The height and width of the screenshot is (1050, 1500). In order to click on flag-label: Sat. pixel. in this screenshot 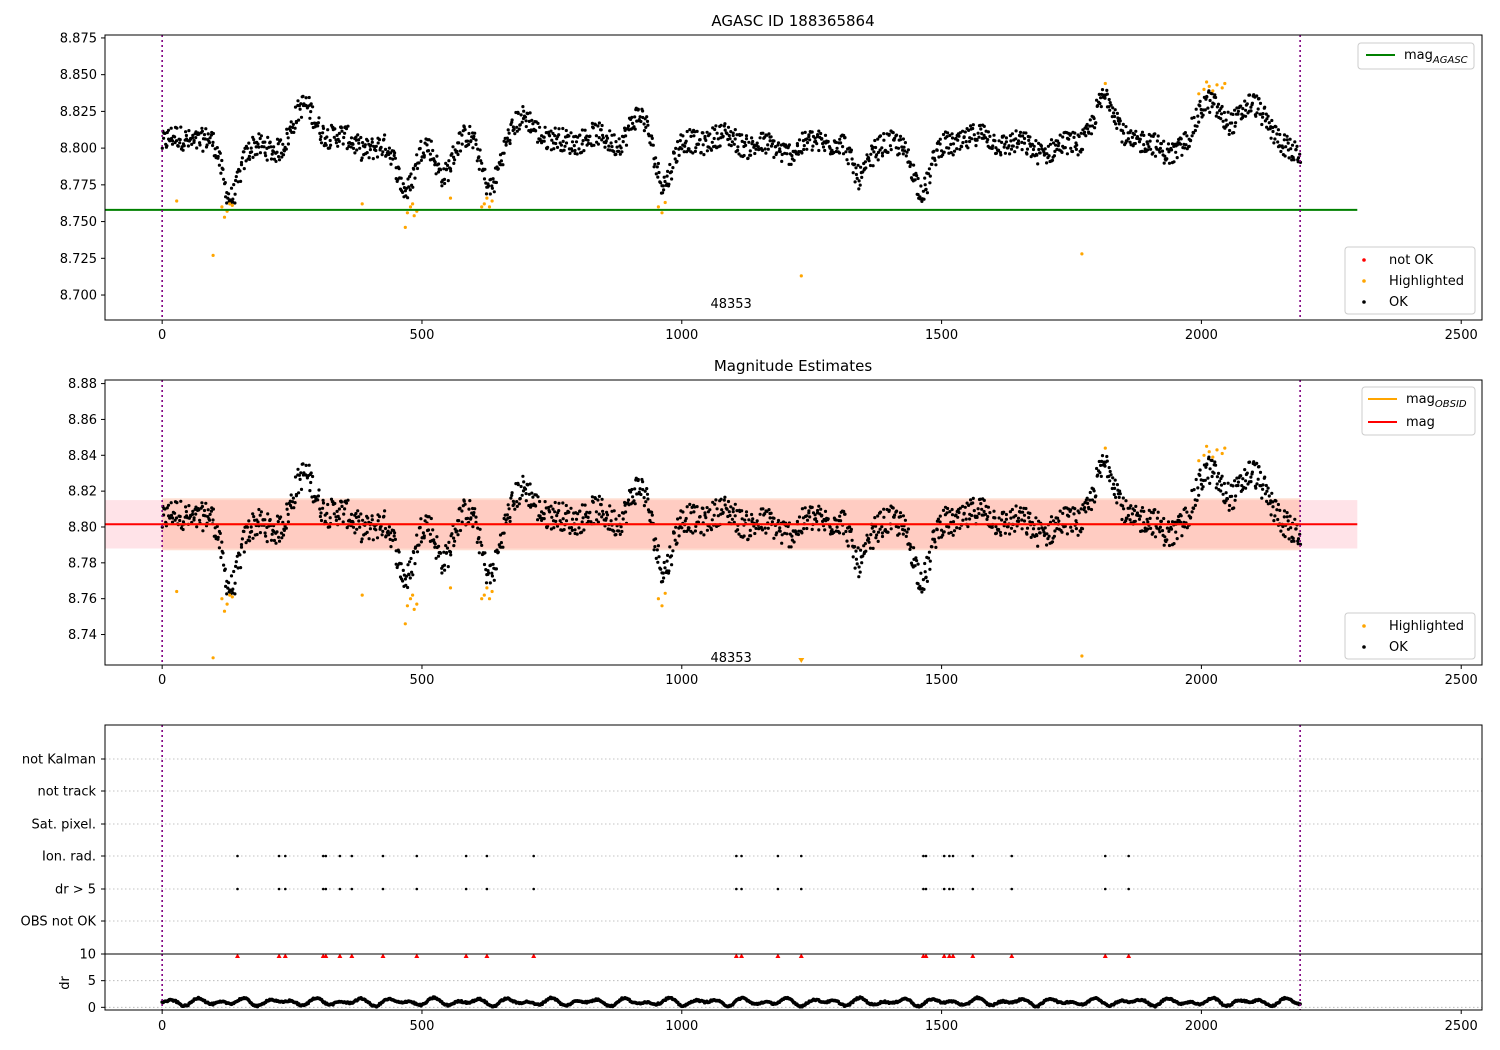, I will do `click(64, 825)`.